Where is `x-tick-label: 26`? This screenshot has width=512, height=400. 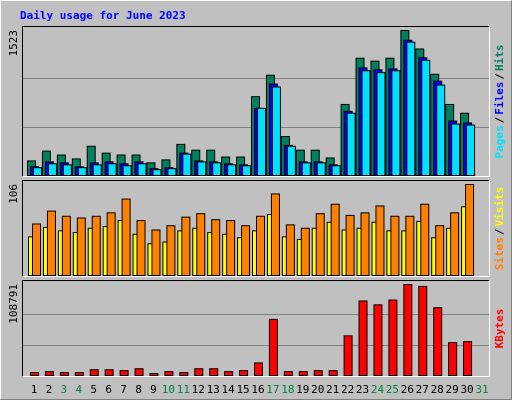
x-tick-label: 26 is located at coordinates (407, 389).